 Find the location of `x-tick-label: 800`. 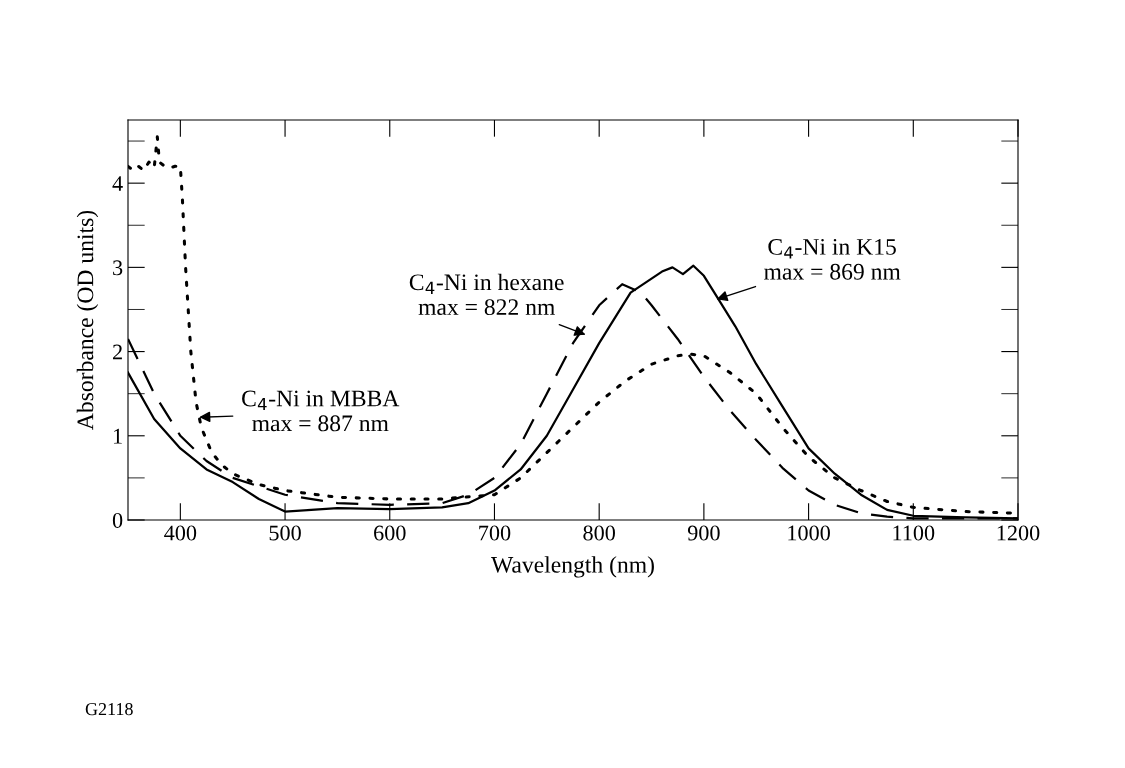

x-tick-label: 800 is located at coordinates (599, 533).